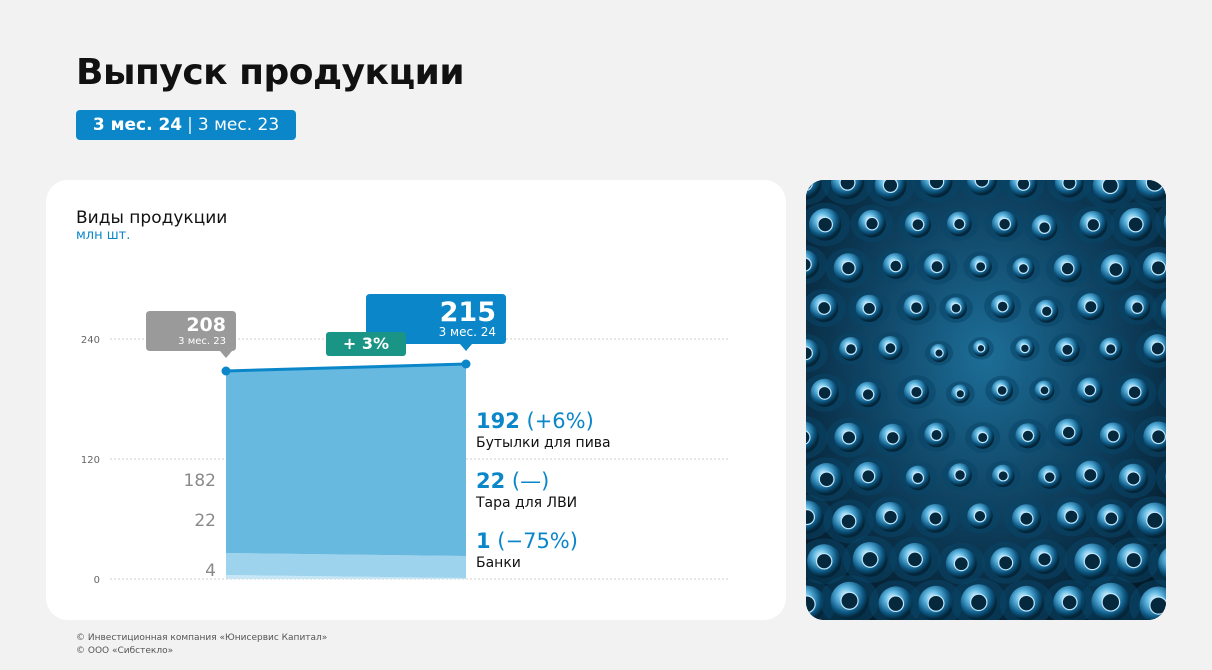 The image size is (1212, 670). I want to click on segment-value-current-2: 192 (+6%), so click(535, 421).